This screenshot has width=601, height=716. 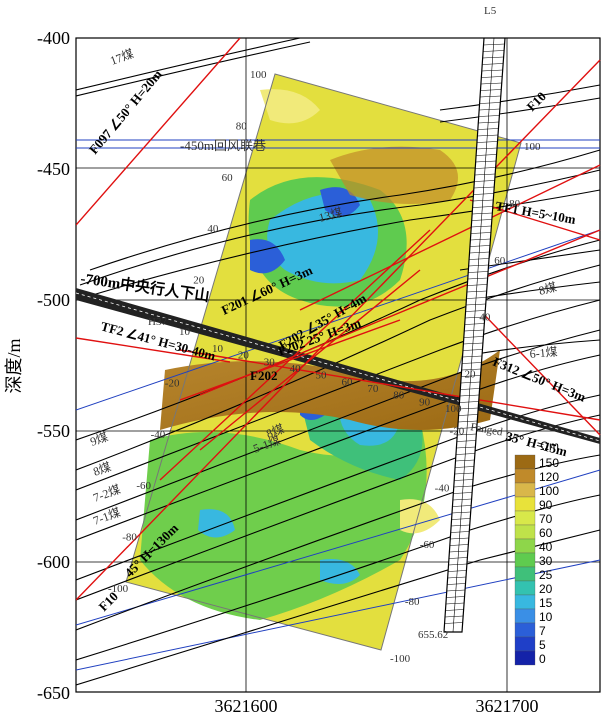 I want to click on airway-label: -450m回风联巷, so click(x=223, y=145).